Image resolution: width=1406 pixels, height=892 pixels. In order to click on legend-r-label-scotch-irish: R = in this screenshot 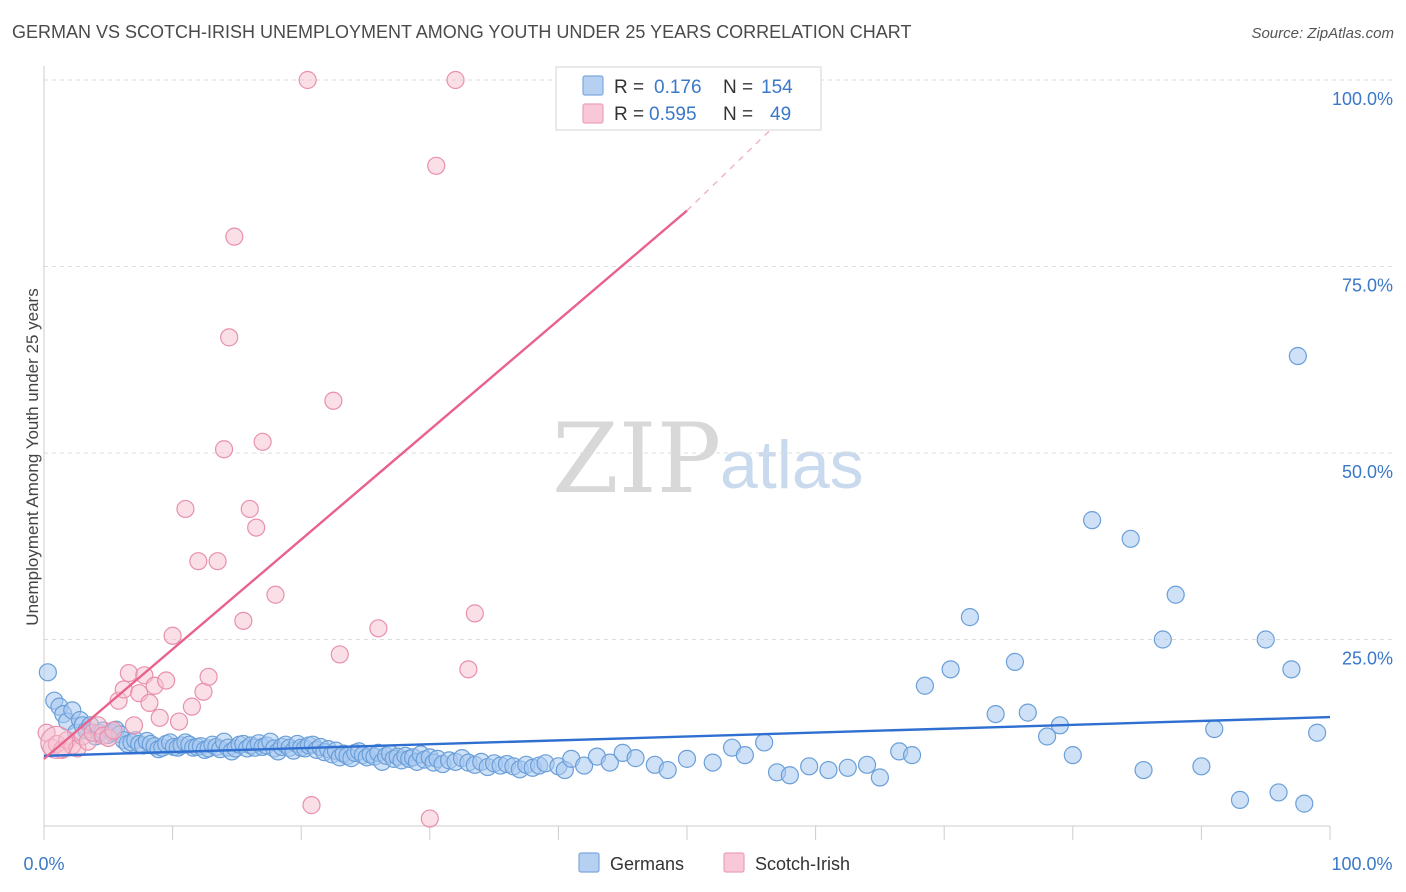, I will do `click(629, 114)`.